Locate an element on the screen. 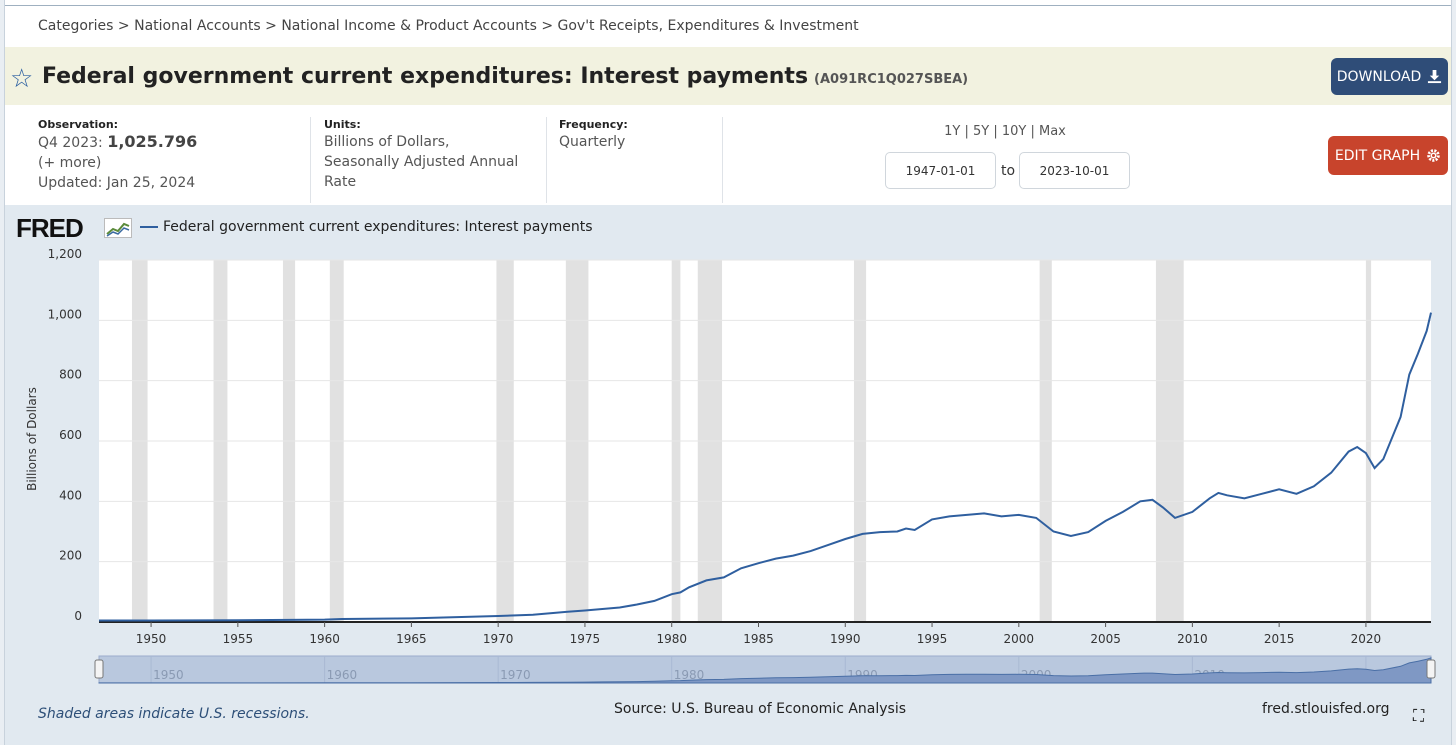 This screenshot has height=745, width=1456. x-tick-label: 1980 is located at coordinates (671, 639).